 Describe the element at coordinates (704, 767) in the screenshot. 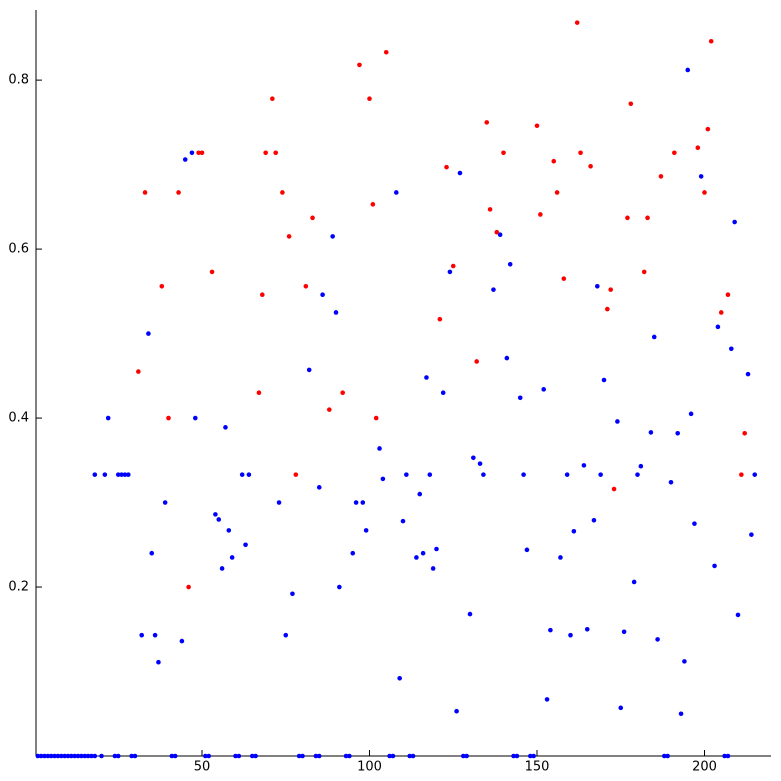

I see `x-tick-label: 200` at that location.